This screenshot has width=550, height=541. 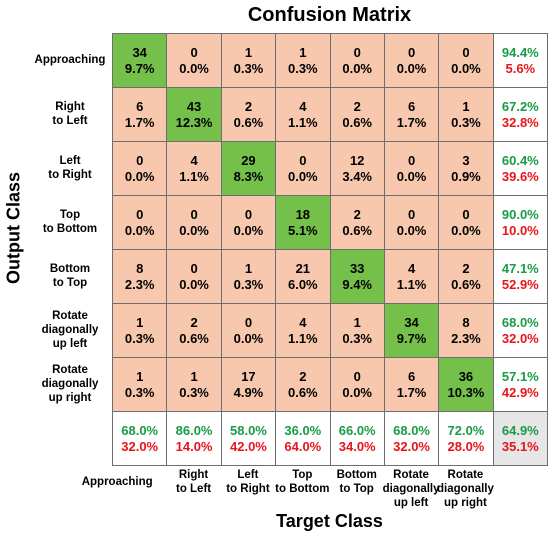 What do you see at coordinates (520, 106) in the screenshot?
I see `row-precision: 67.2%` at bounding box center [520, 106].